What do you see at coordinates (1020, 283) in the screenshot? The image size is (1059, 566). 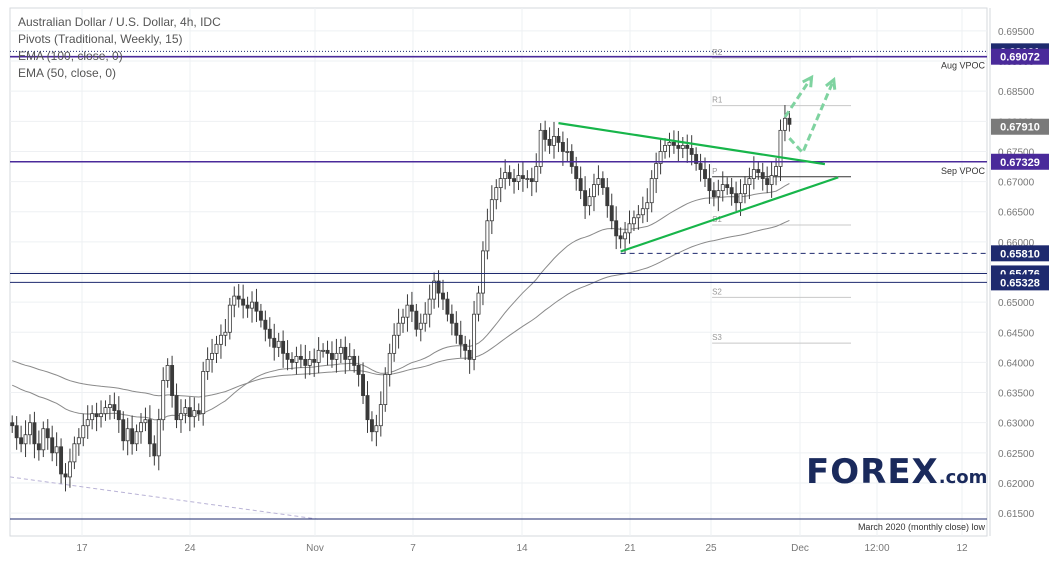 I see `price-label: 0.65328` at bounding box center [1020, 283].